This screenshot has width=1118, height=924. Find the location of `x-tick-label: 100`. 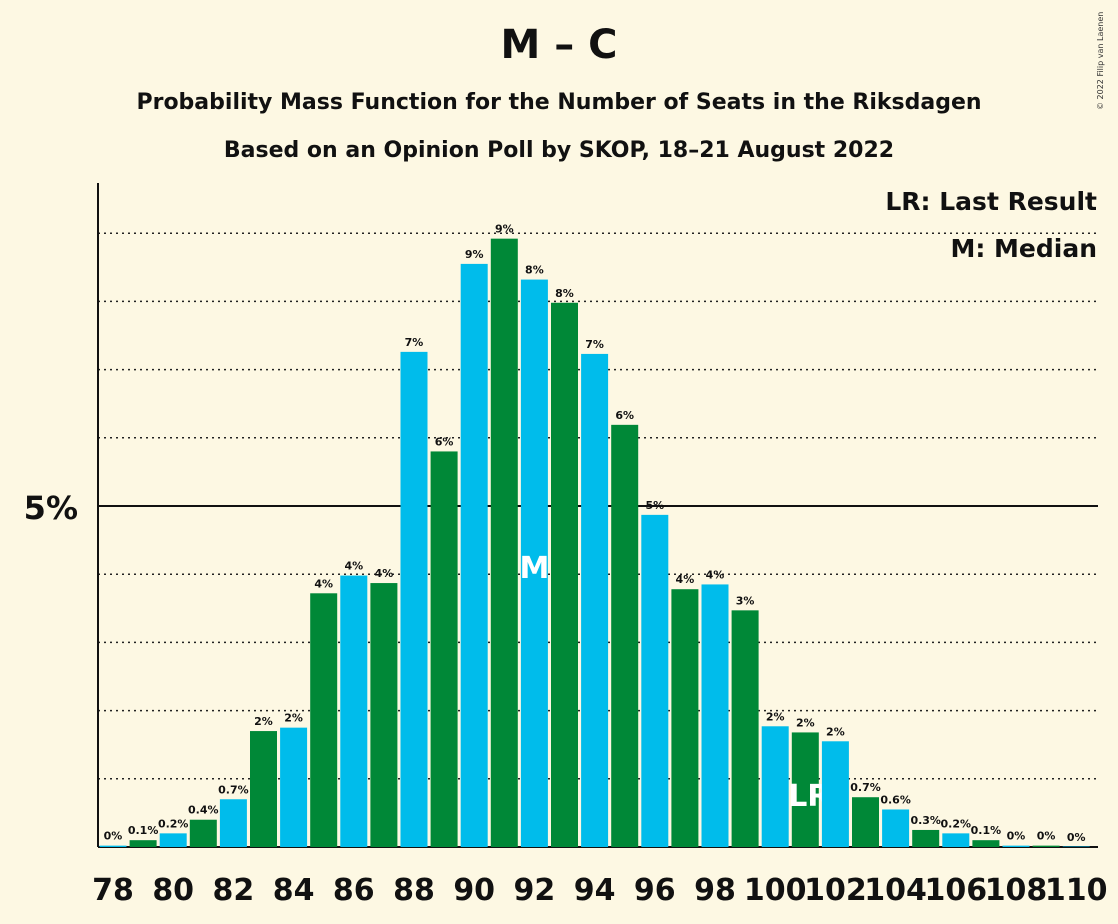

x-tick-label: 100 is located at coordinates (775, 890).